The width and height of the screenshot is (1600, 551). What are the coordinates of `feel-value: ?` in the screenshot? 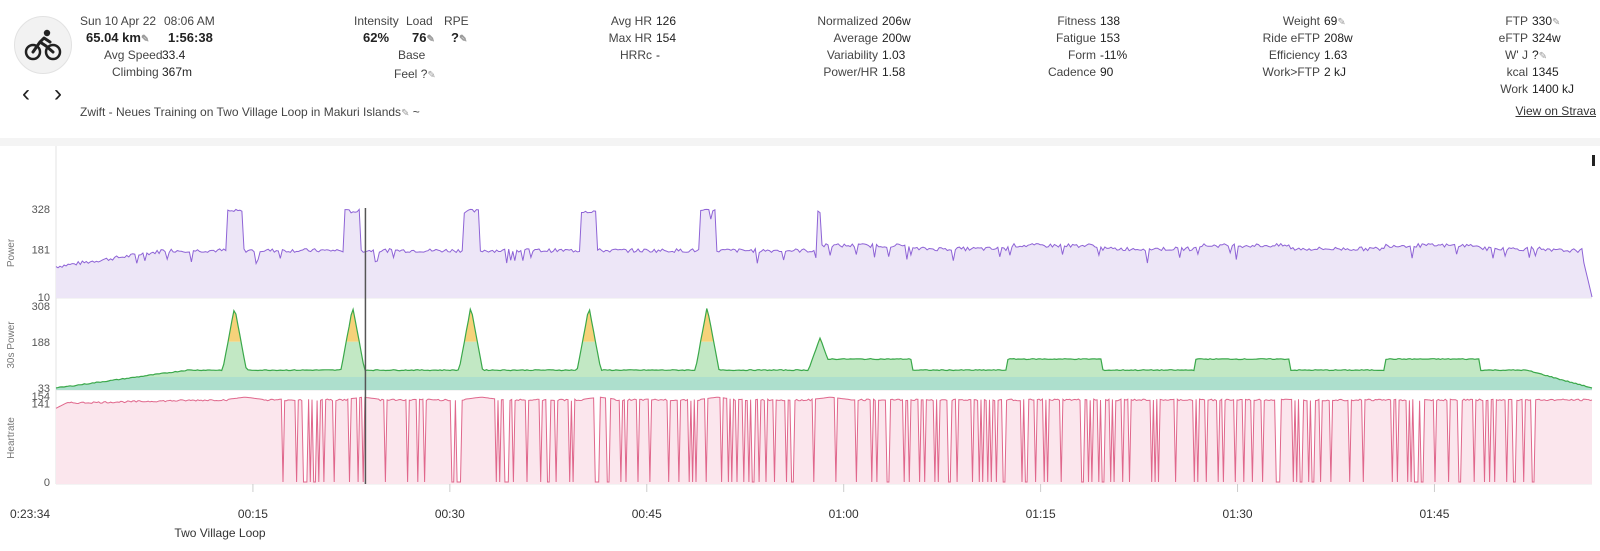 It's located at (424, 74).